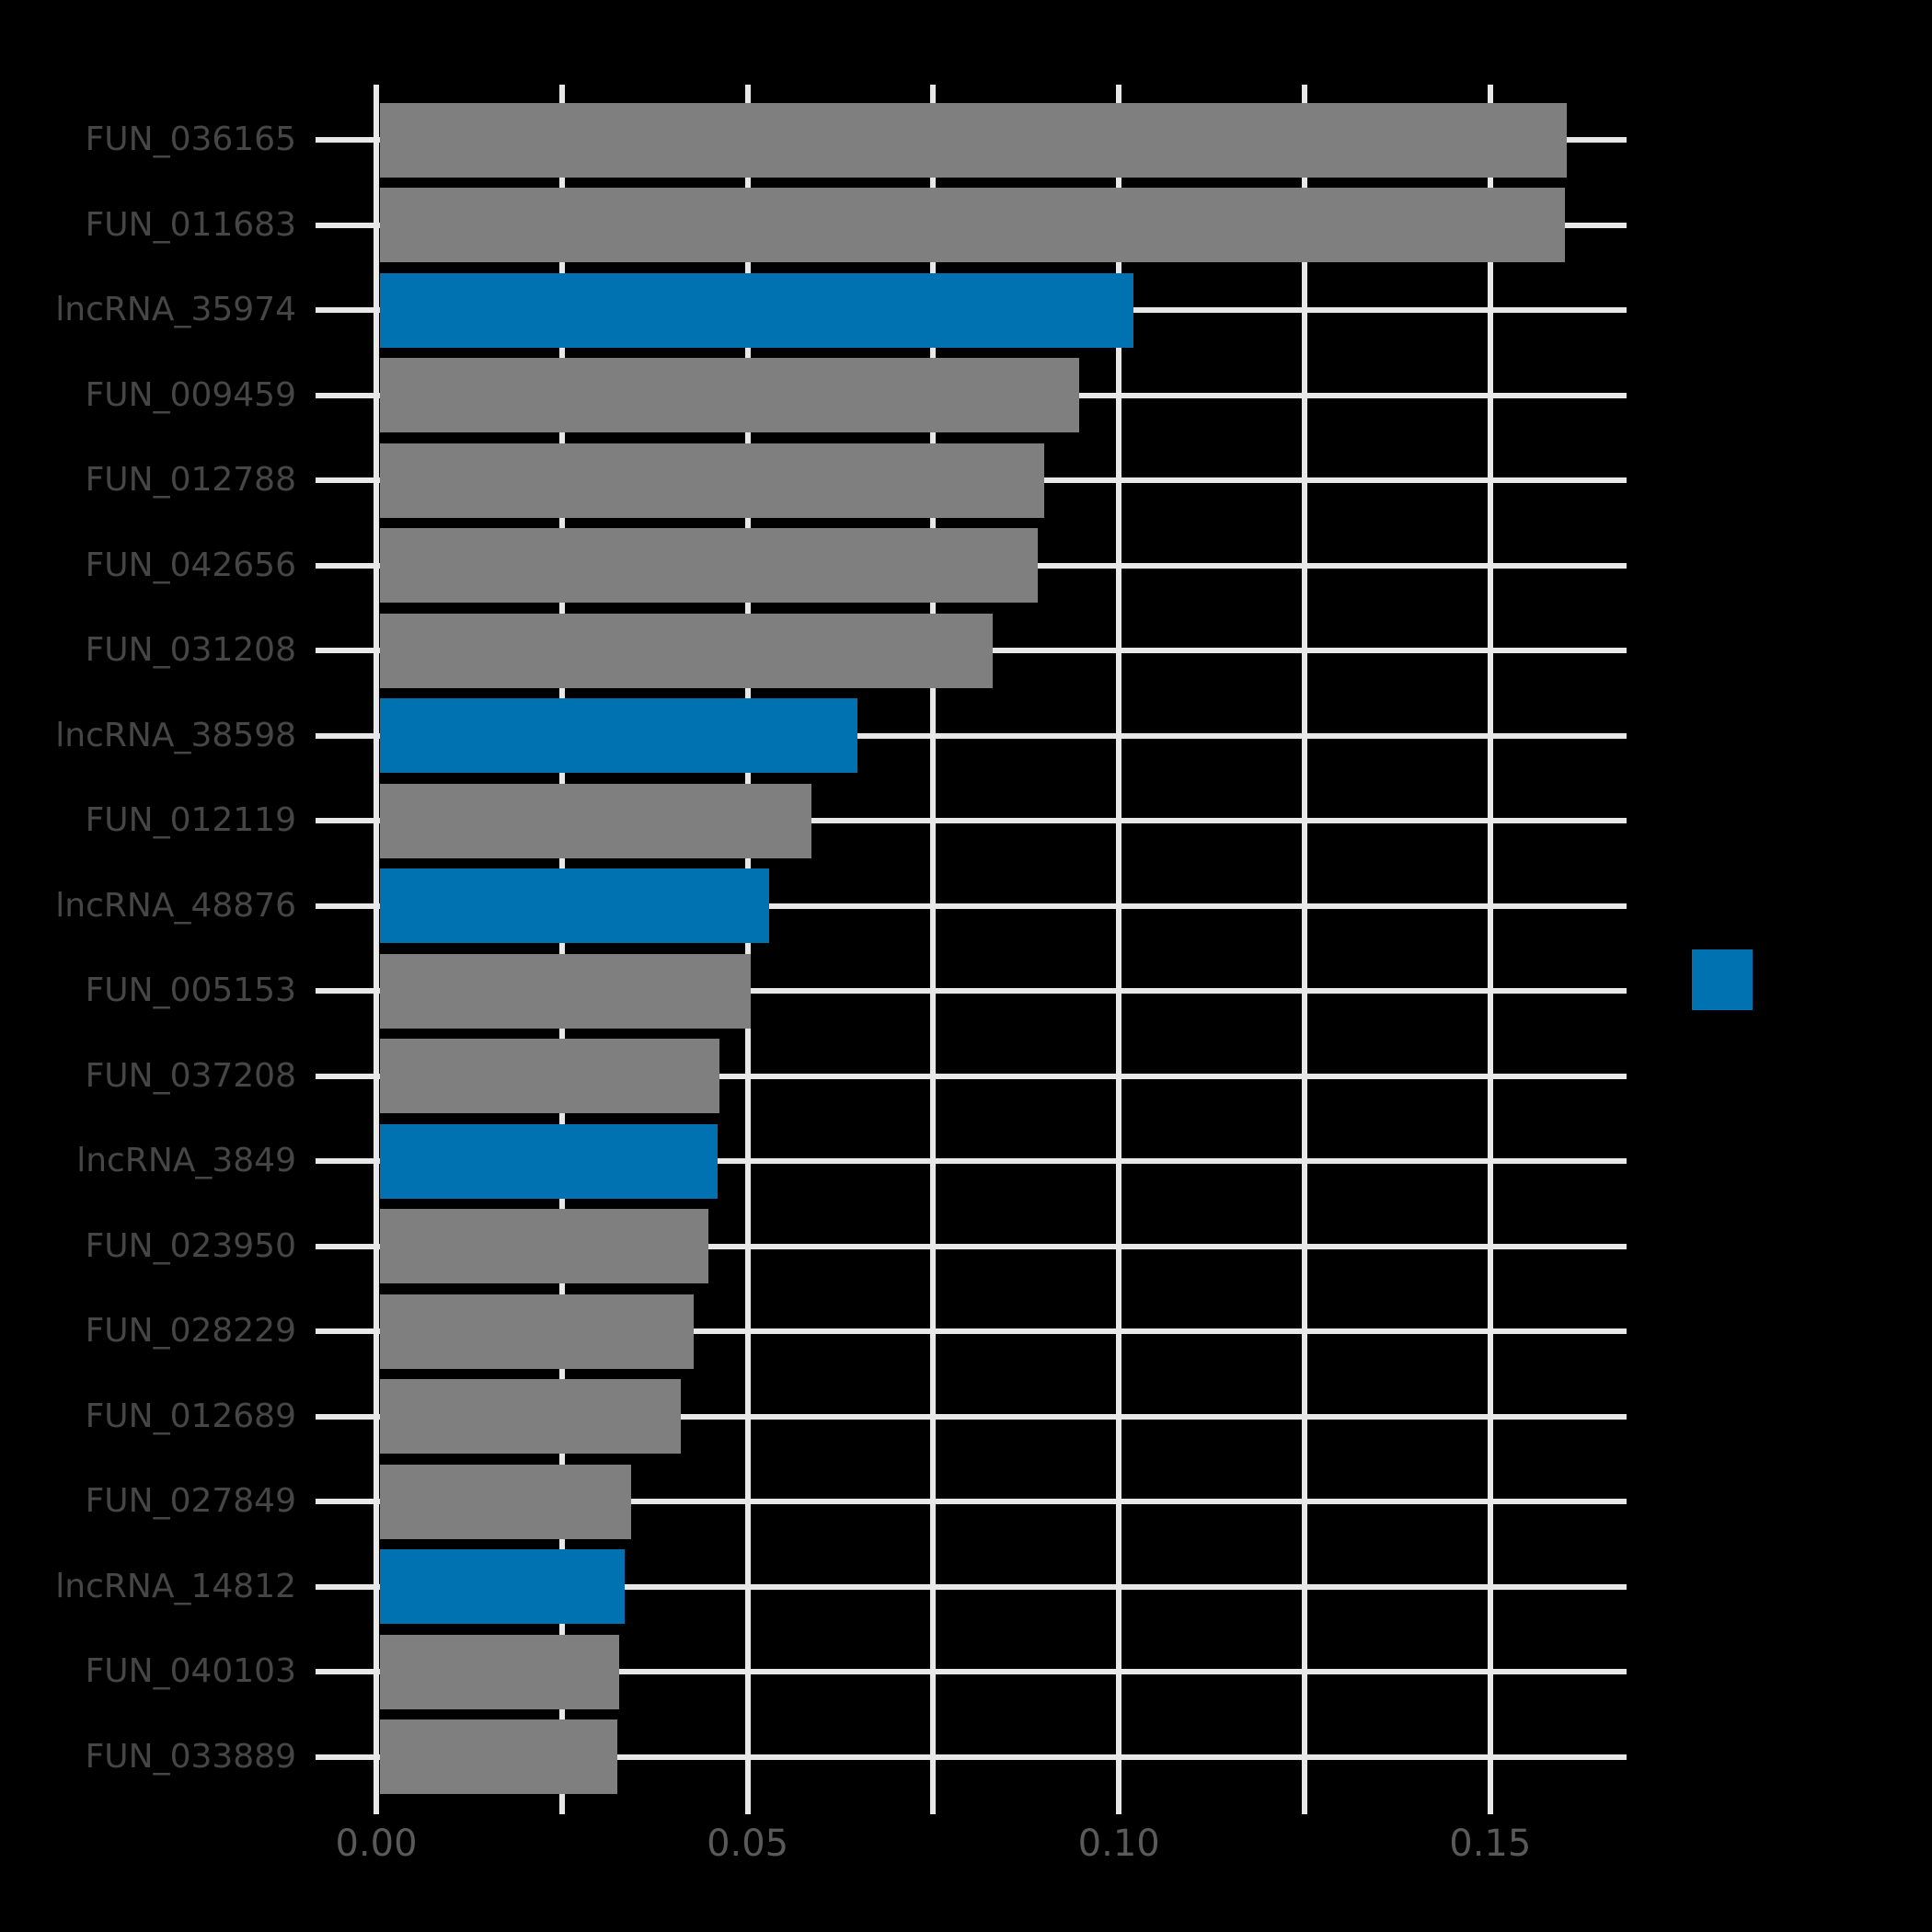  I want to click on y-axis-label: FUN_031208, so click(190, 650).